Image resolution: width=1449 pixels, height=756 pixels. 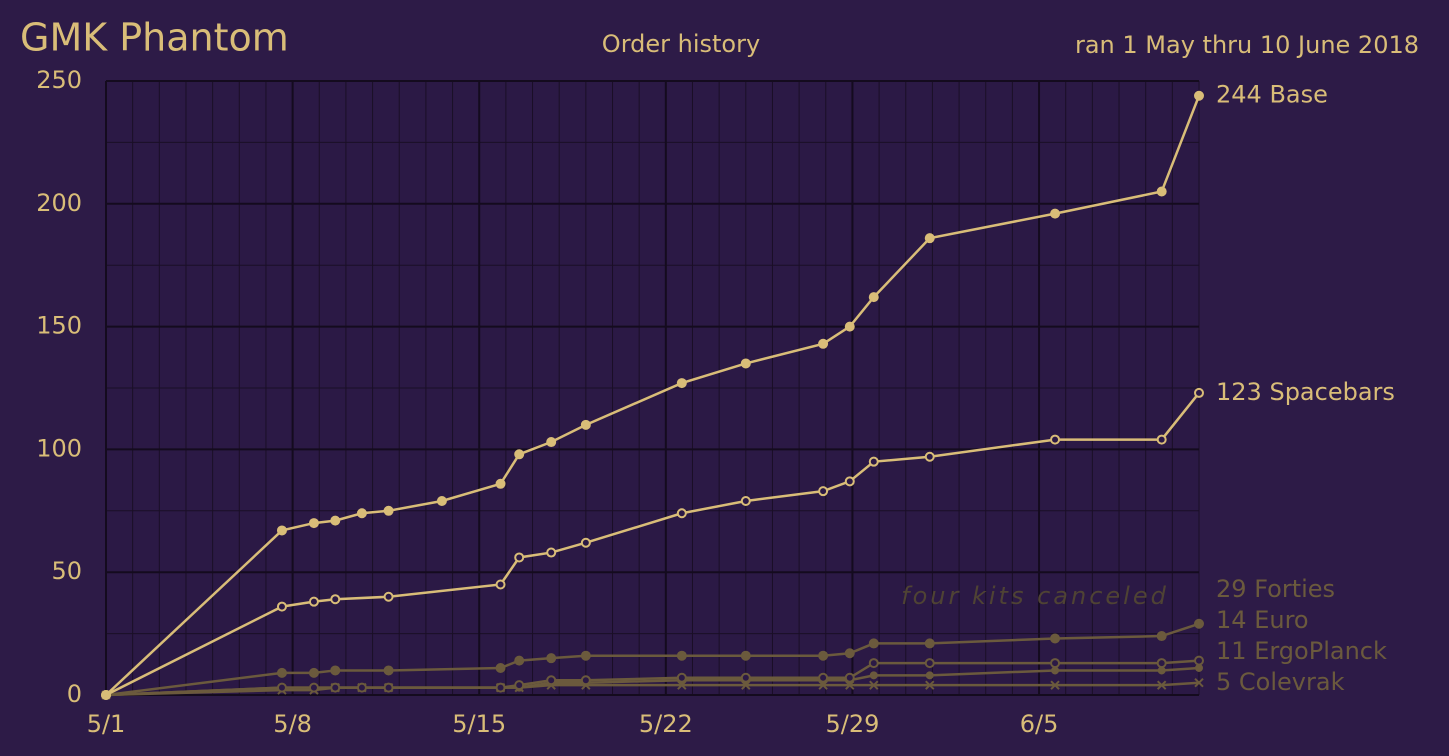 I want to click on chart-note: ran 1 May thru 10 June 2018, so click(x=1247, y=45).